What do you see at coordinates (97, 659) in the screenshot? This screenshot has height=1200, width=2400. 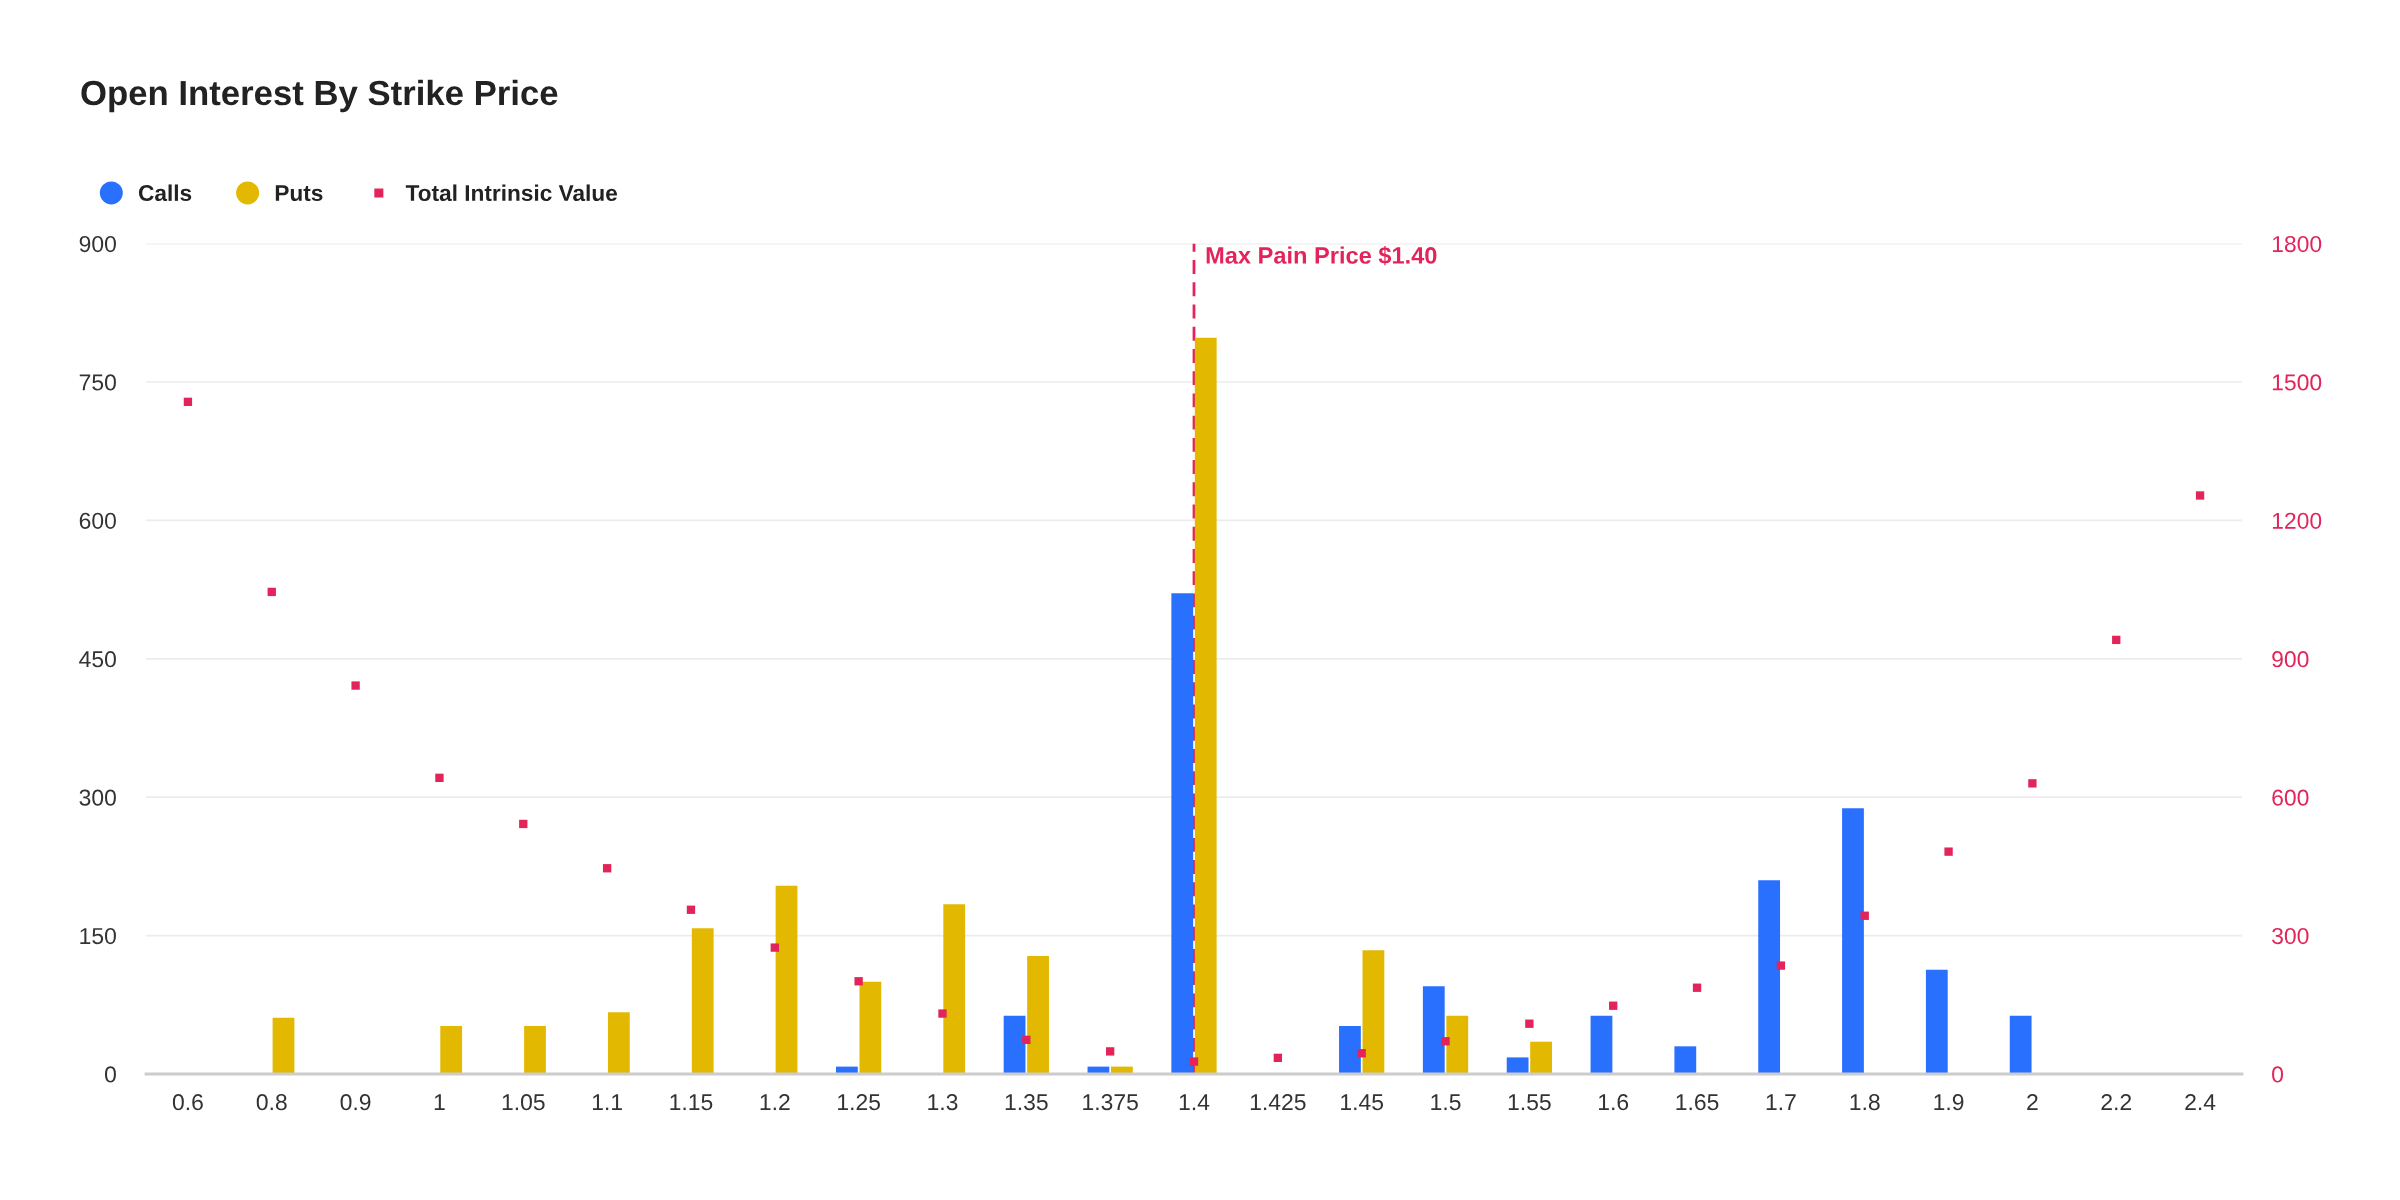 I see `y-tick-label: 450` at bounding box center [97, 659].